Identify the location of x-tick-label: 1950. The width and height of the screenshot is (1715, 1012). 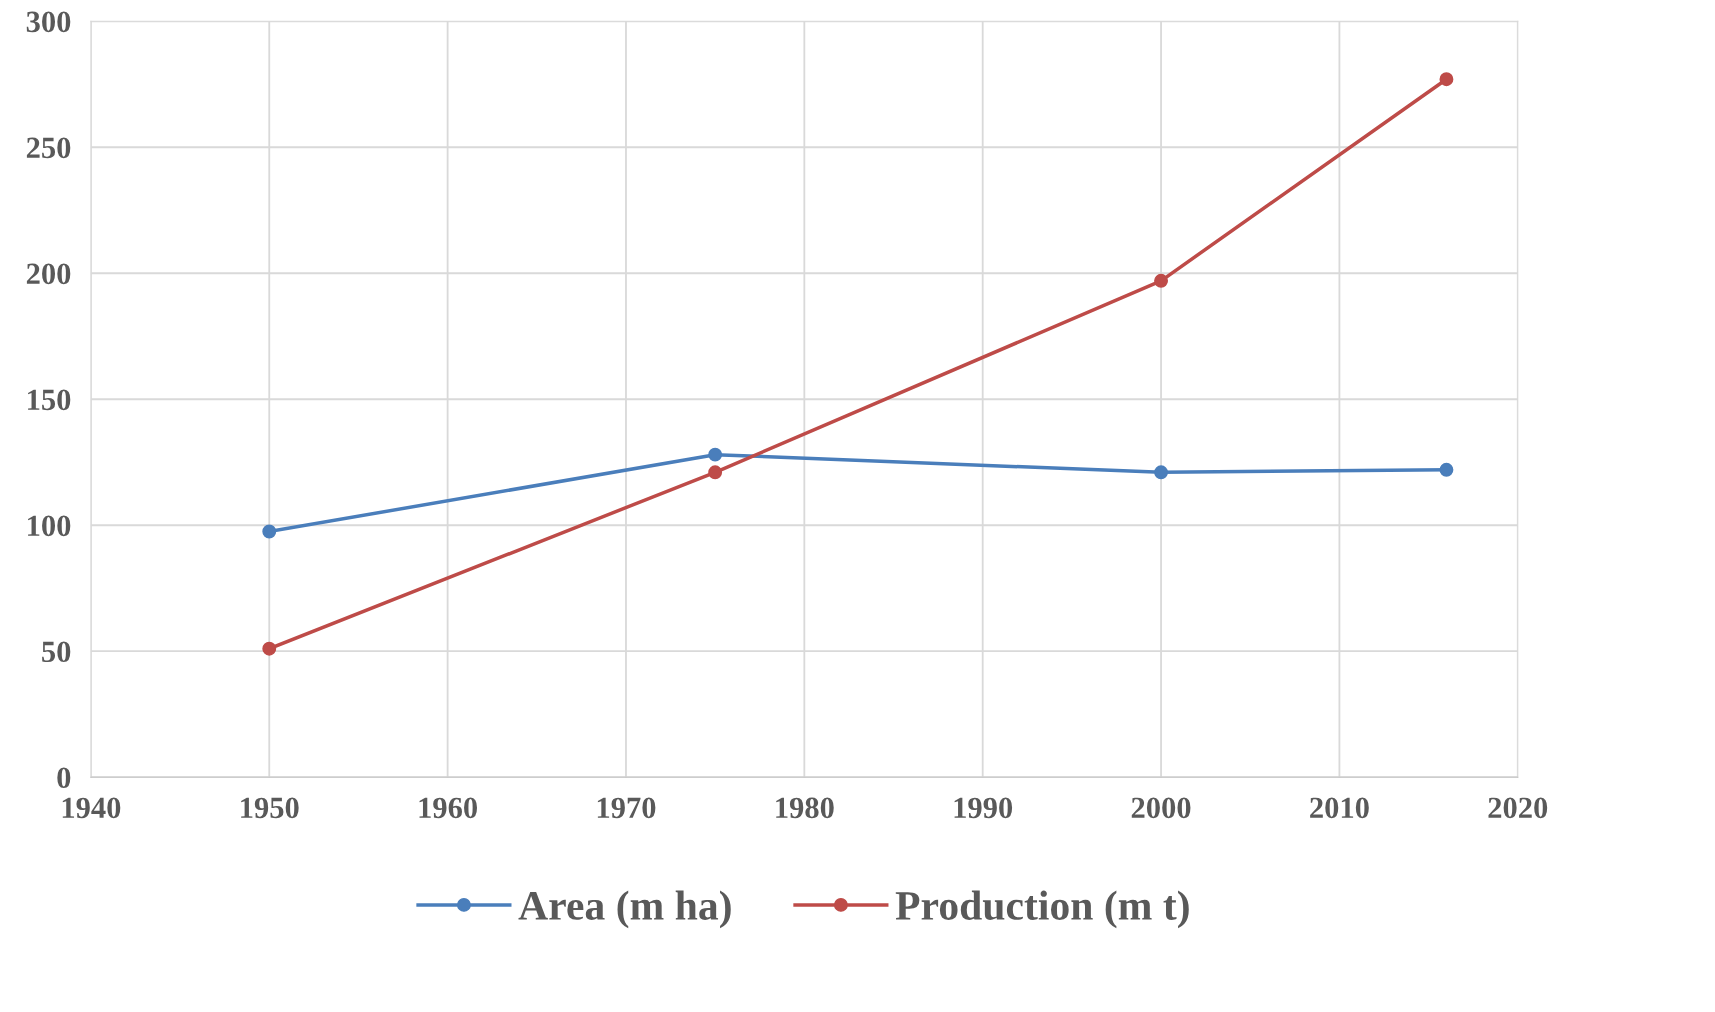
(270, 808).